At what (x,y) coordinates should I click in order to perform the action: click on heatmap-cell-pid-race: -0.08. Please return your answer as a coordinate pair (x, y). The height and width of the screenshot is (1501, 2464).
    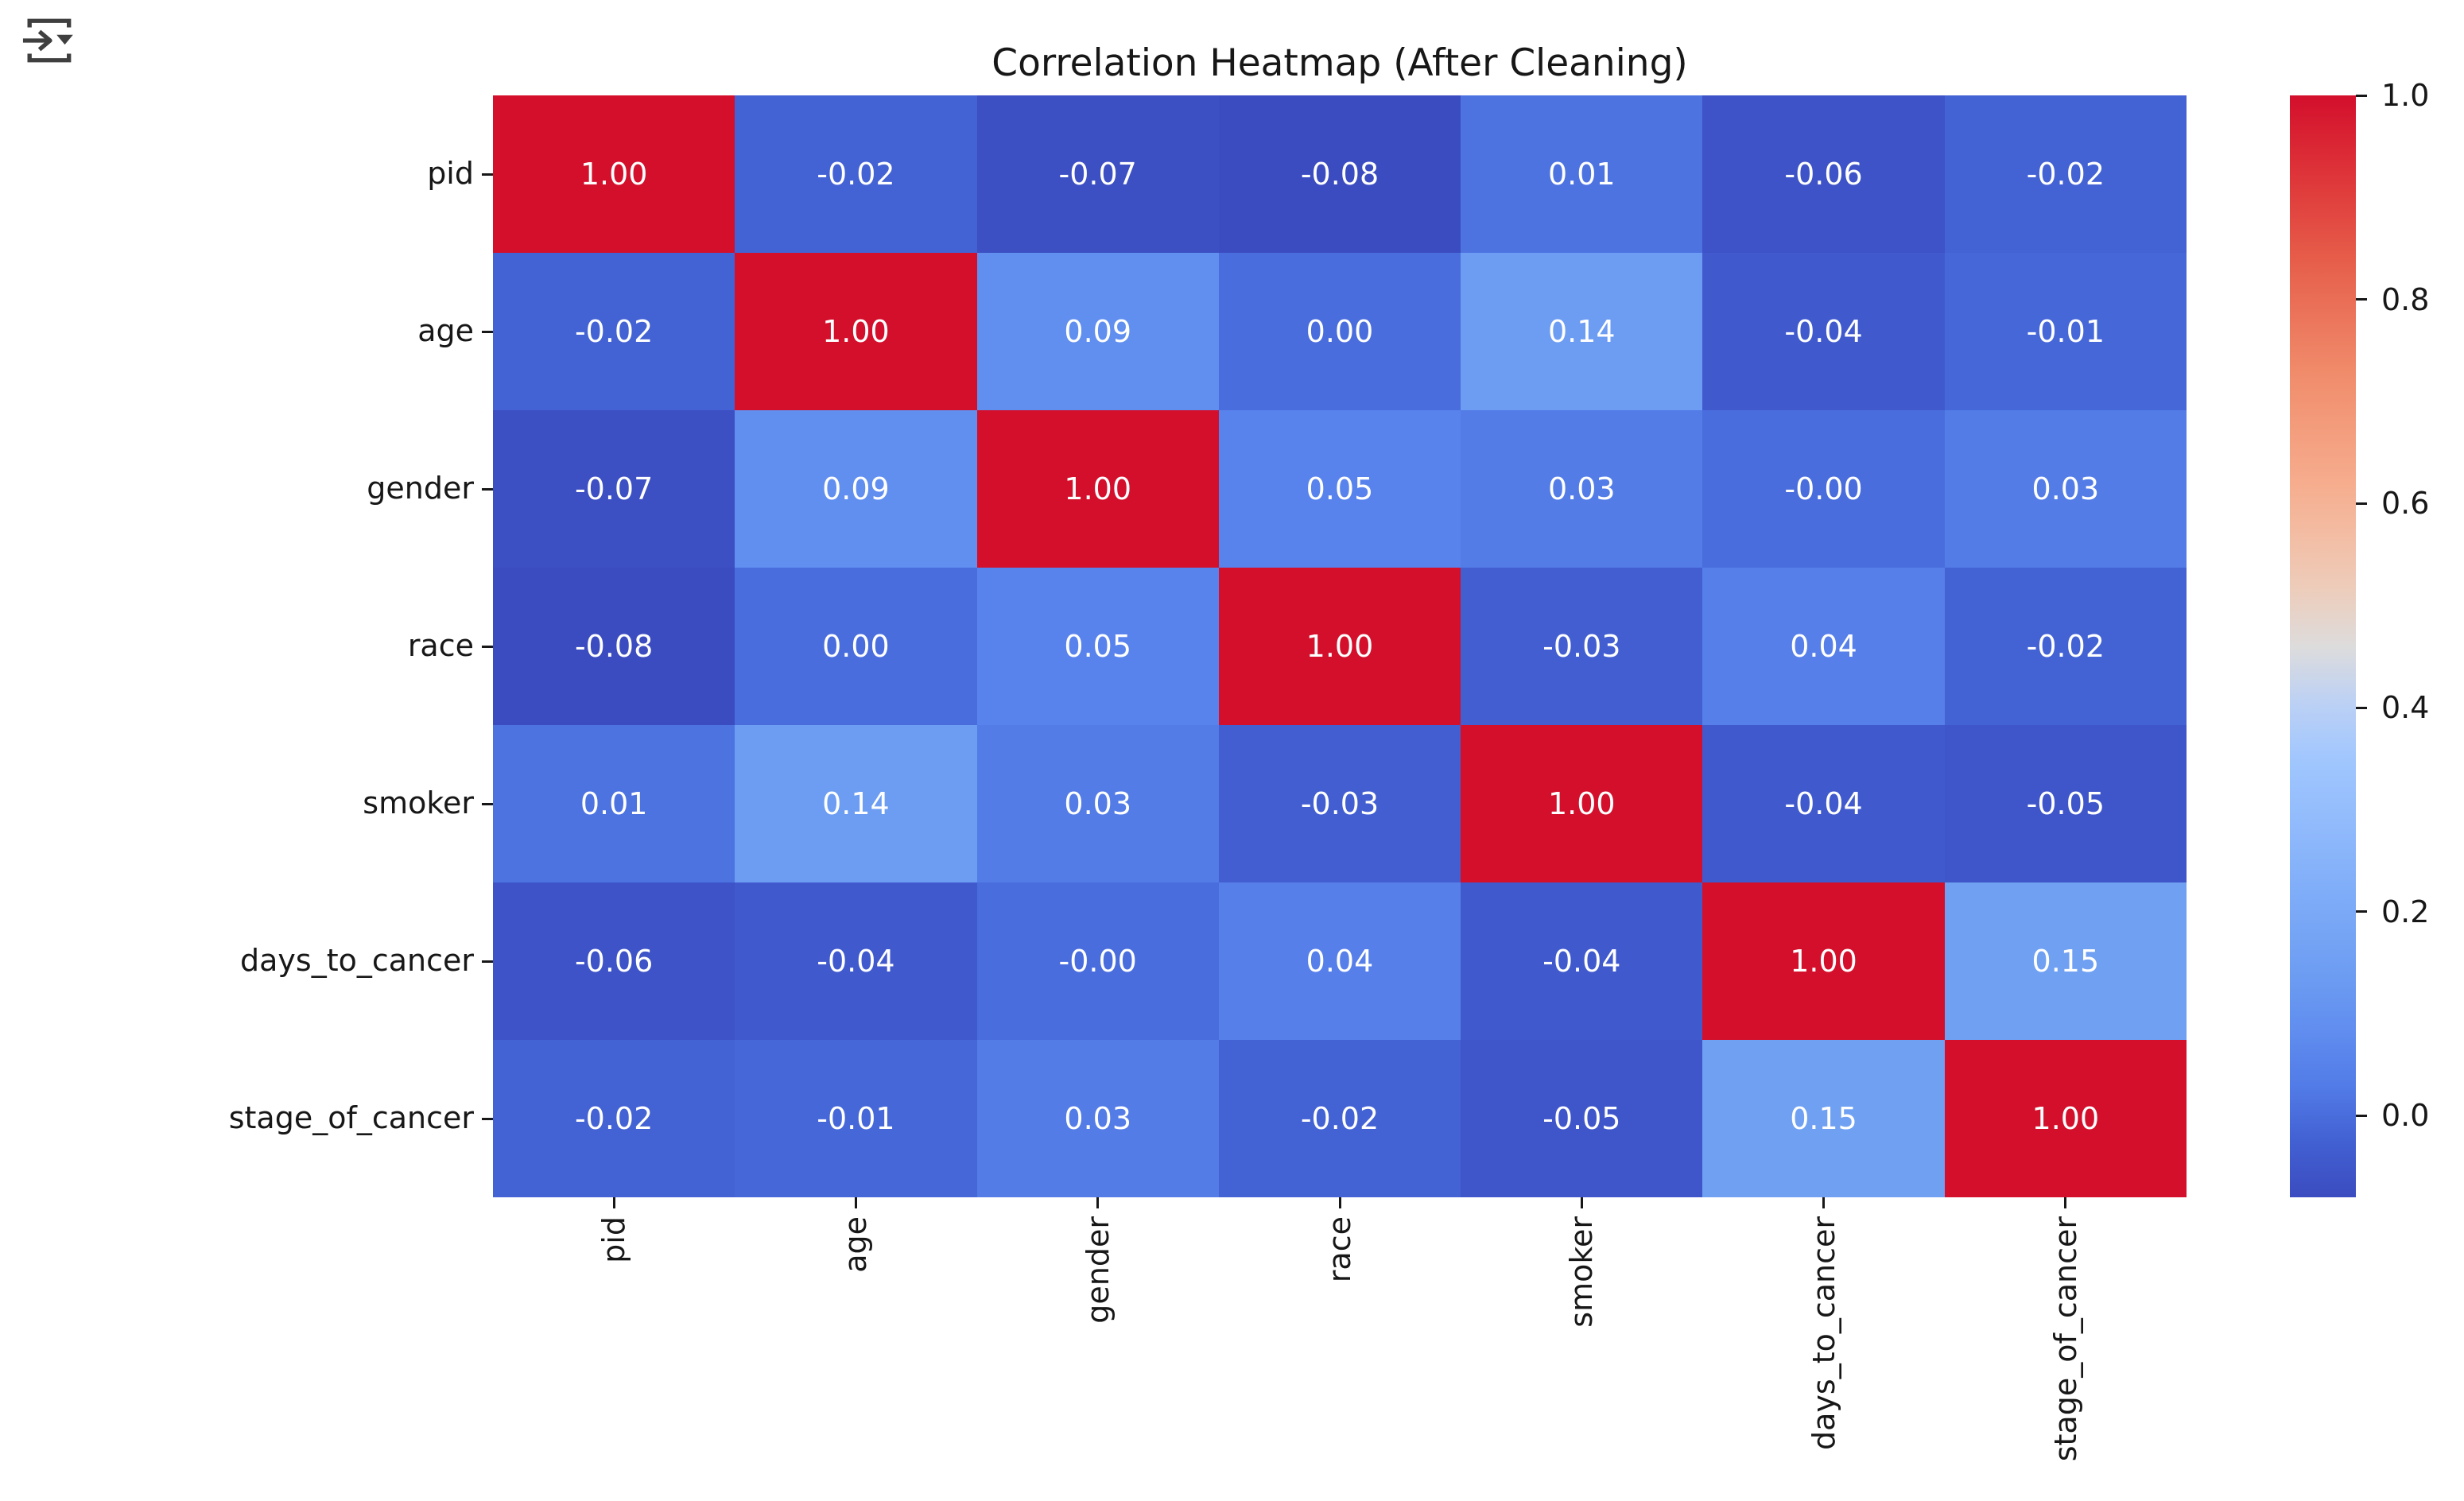
    Looking at the image, I should click on (1339, 174).